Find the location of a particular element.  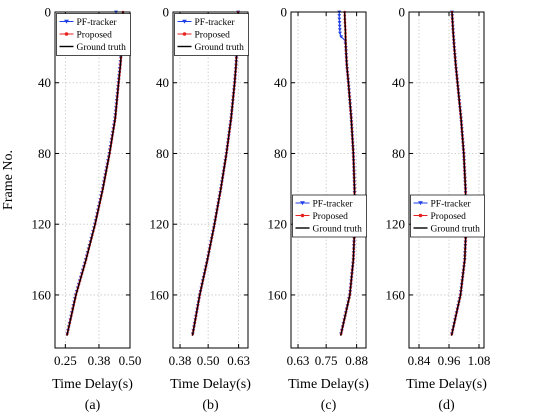

panel-label: (b) is located at coordinates (210, 405).